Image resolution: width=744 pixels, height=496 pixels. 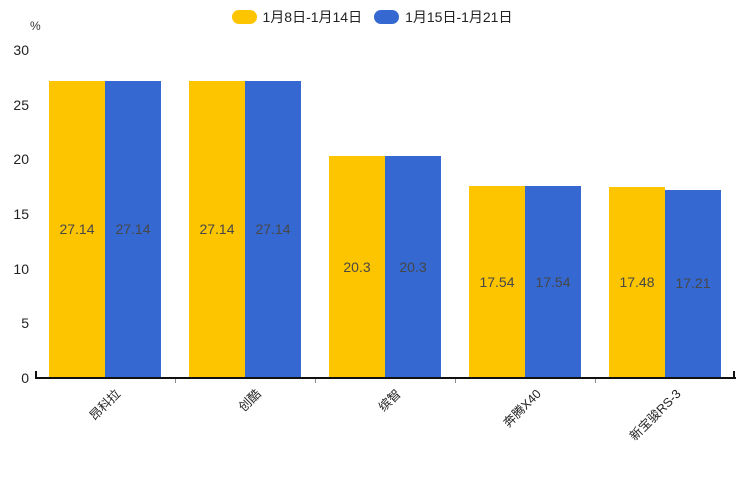 I want to click on x-axis-category-label: 创酷, so click(x=250, y=400).